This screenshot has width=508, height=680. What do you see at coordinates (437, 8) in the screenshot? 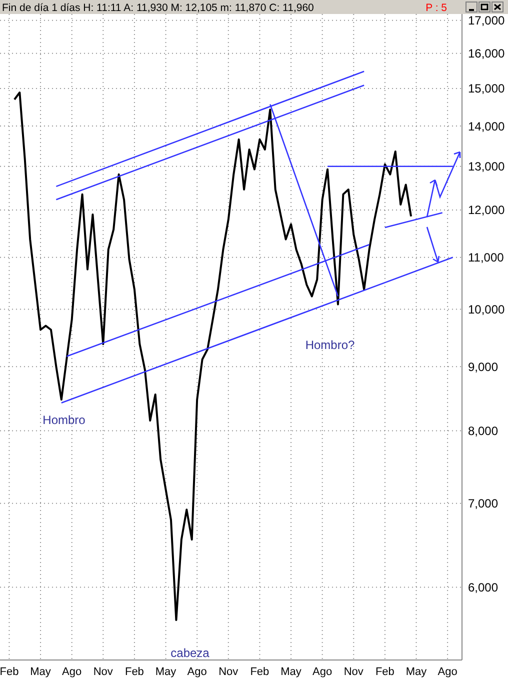
I see `annotation: P : 5` at bounding box center [437, 8].